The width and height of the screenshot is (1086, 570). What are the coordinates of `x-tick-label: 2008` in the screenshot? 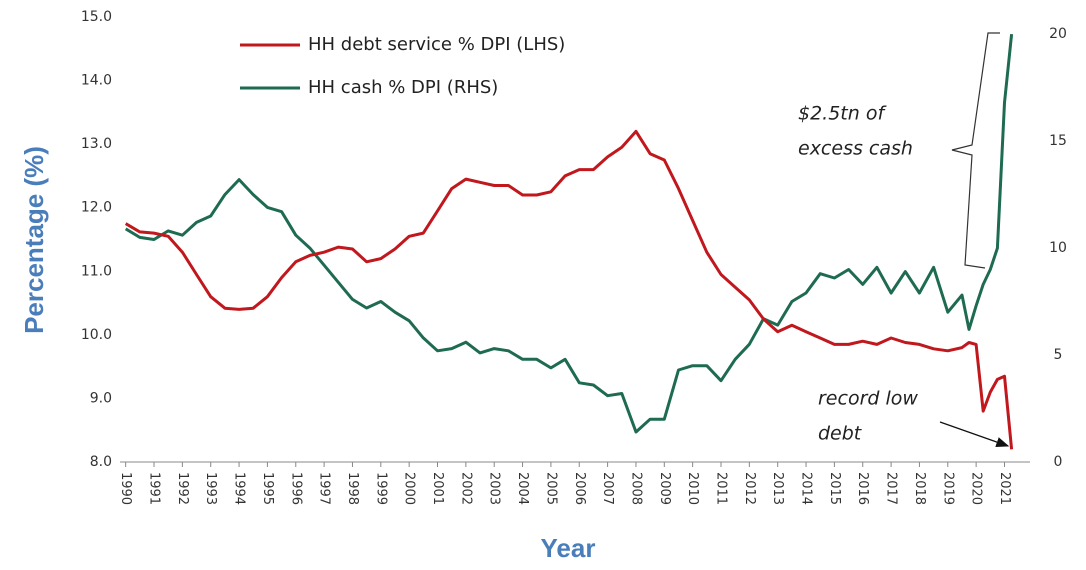 It's located at (635, 488).